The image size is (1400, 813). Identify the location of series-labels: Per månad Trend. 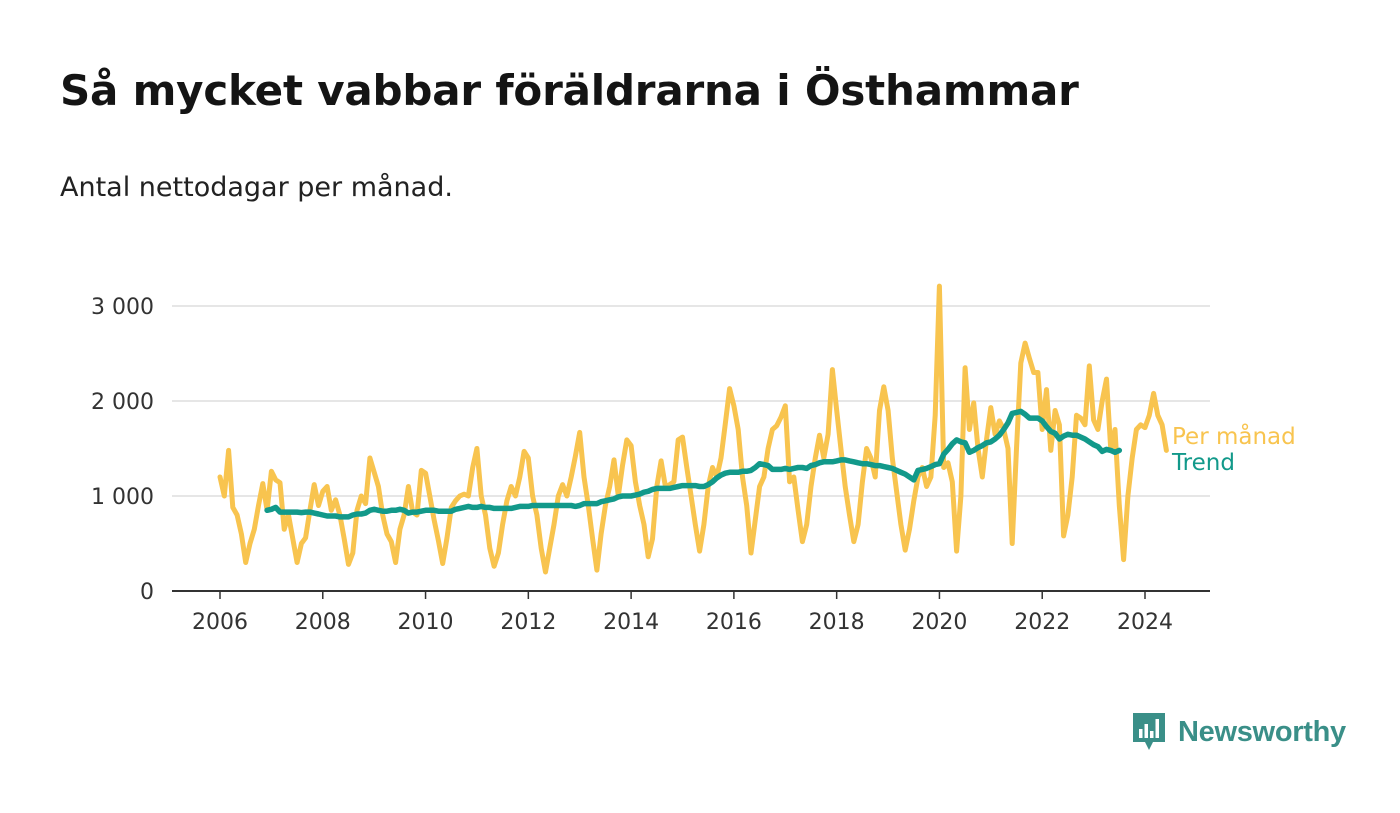
(1233, 449).